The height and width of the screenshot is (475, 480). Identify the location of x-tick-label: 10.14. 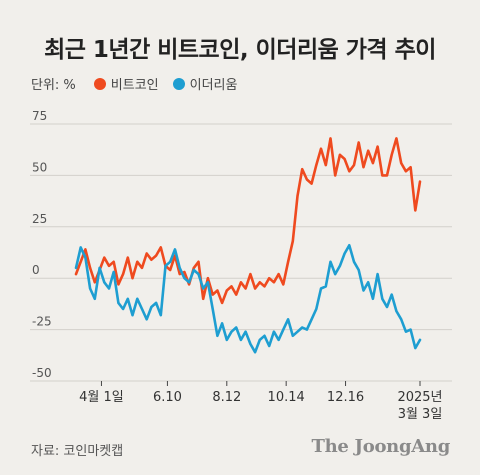
(286, 397).